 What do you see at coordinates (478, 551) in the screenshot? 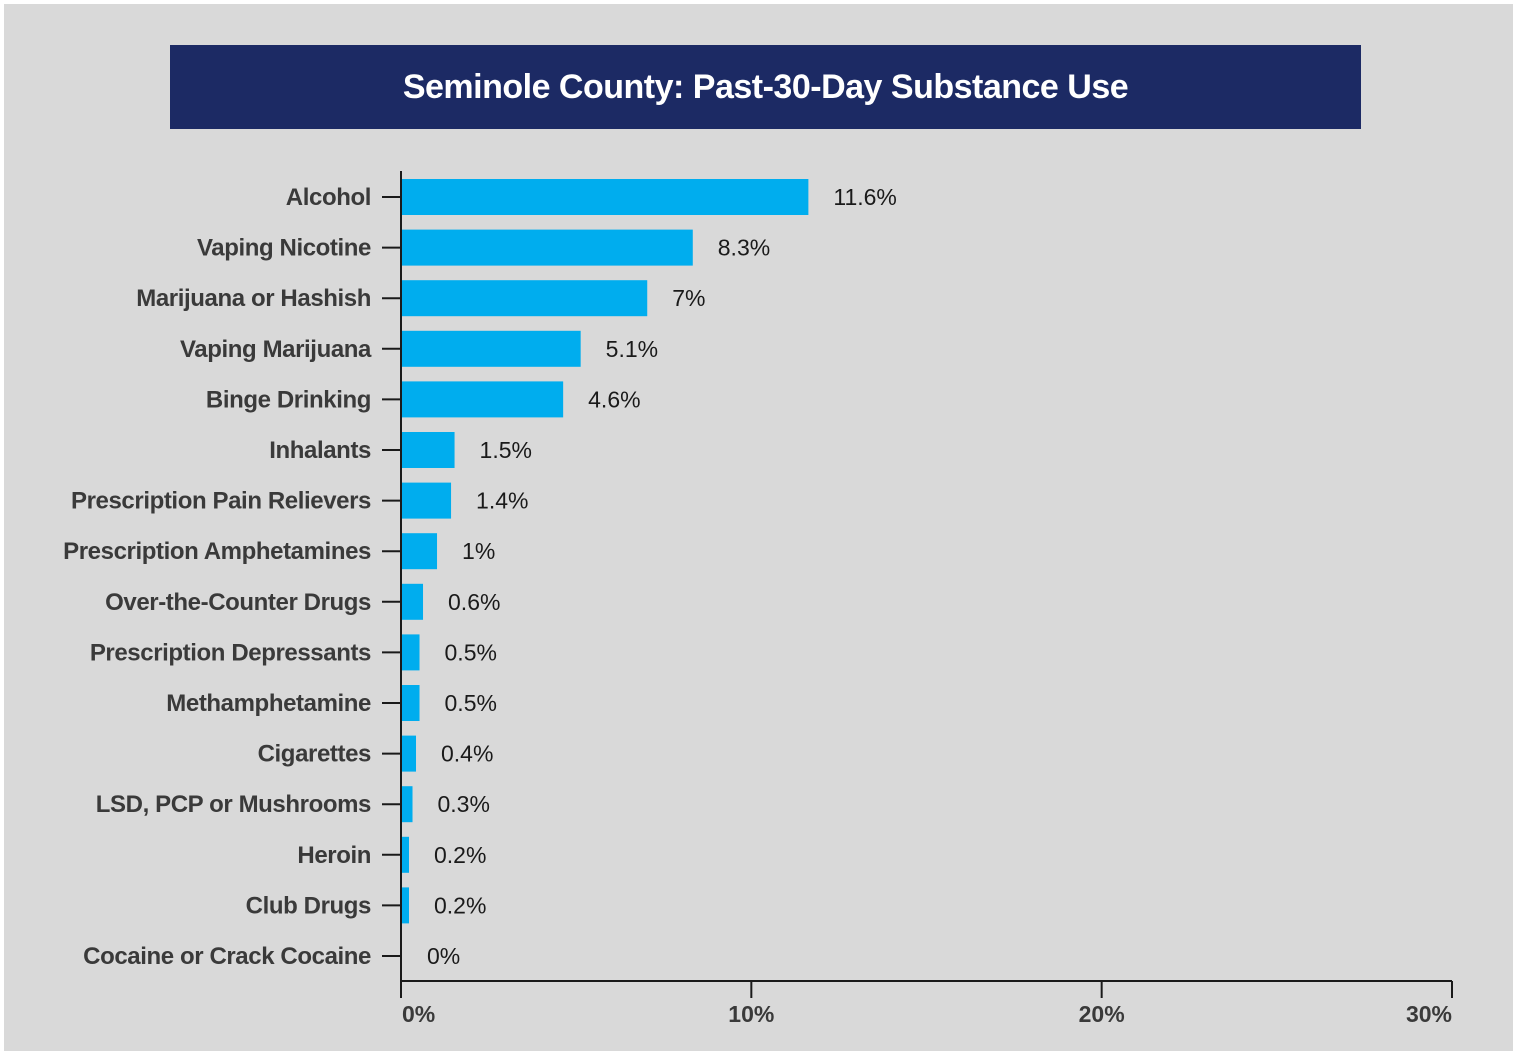
I see `value-label: 1%` at bounding box center [478, 551].